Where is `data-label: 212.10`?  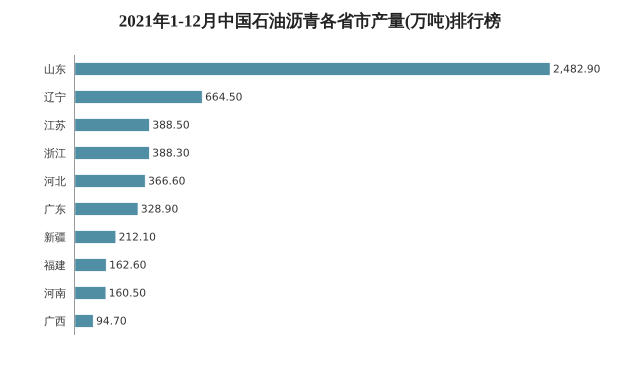 data-label: 212.10 is located at coordinates (137, 237).